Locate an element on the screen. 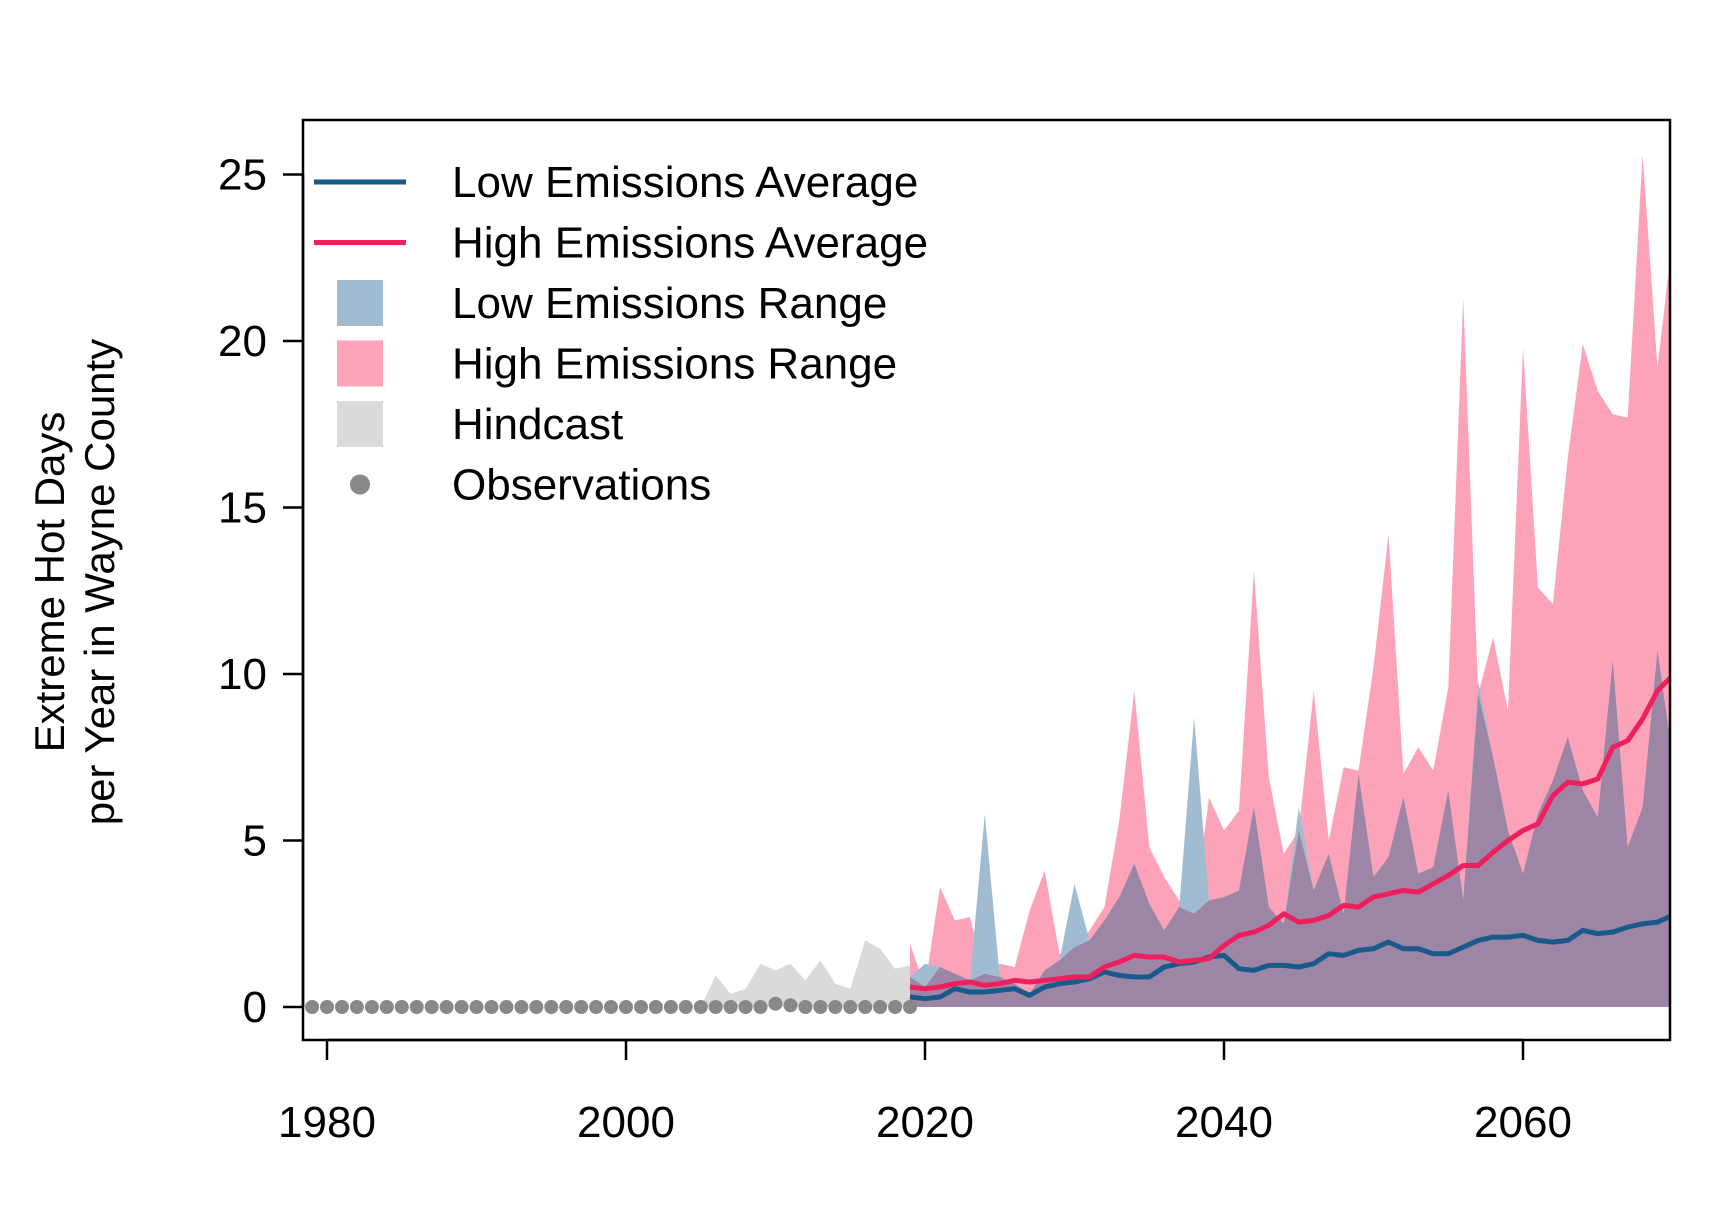 The image size is (1716, 1212). y-axis-label-line-1: Extreme Hot Days is located at coordinates (49, 582).